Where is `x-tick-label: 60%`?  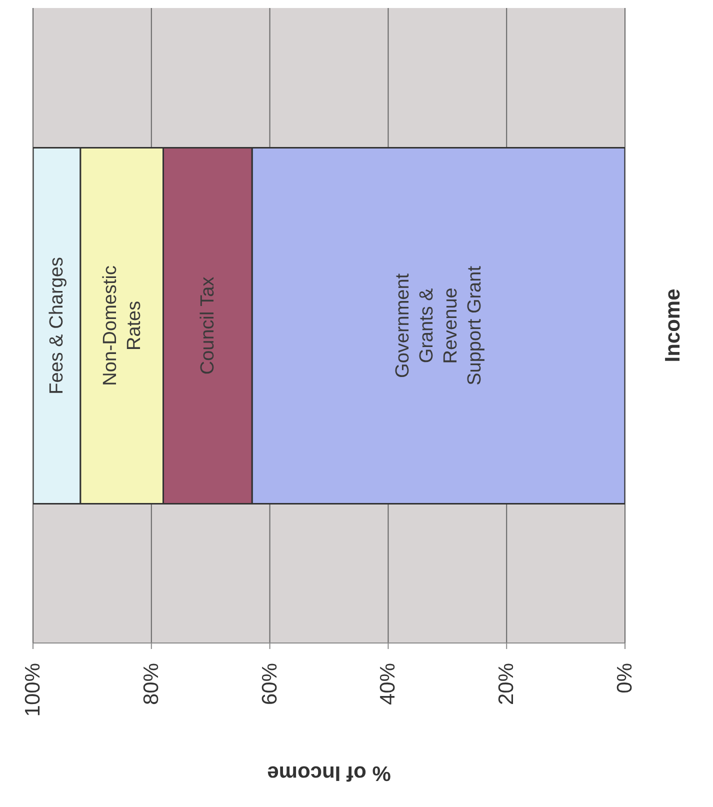 x-tick-label: 60% is located at coordinates (270, 684).